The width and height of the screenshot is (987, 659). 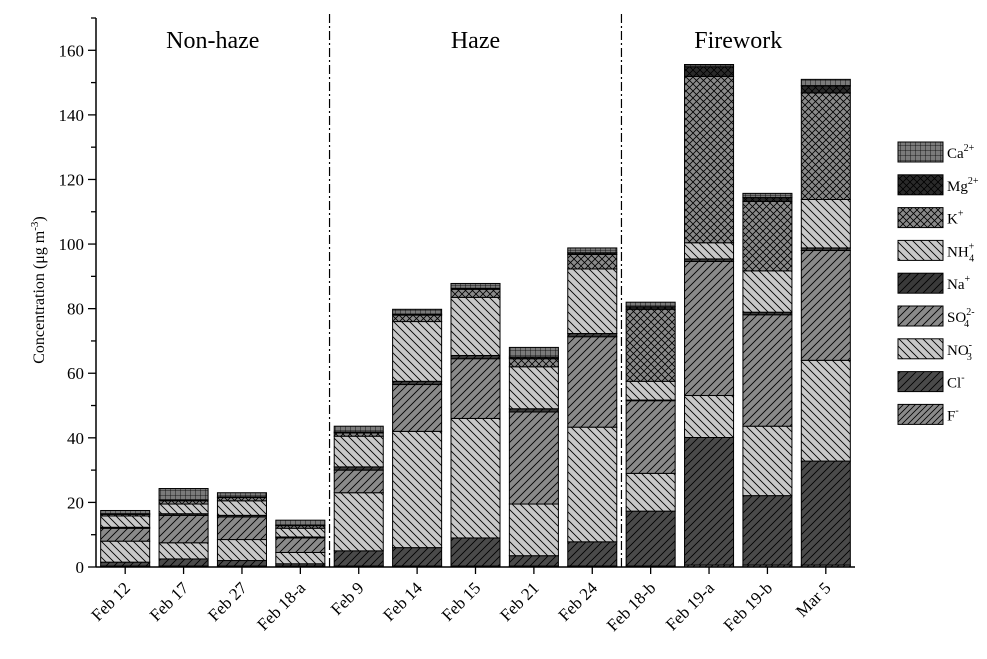 I want to click on legend-swatch-cl, so click(x=920, y=382).